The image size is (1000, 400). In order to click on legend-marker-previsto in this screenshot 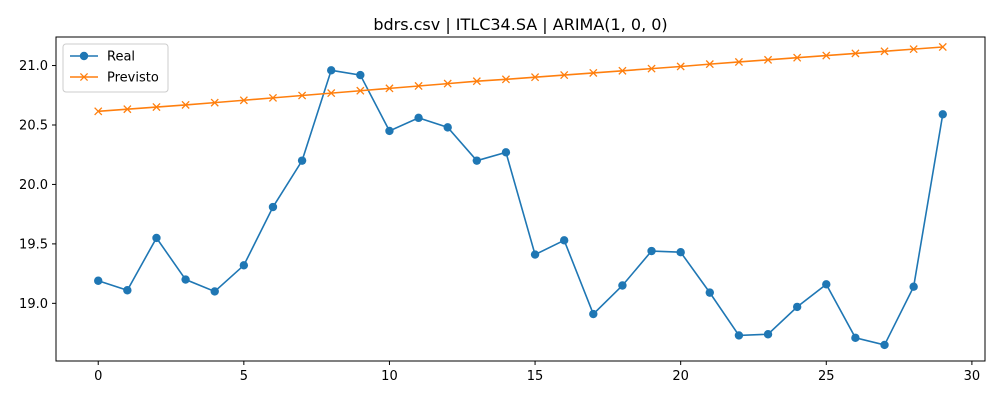, I will do `click(84, 77)`.